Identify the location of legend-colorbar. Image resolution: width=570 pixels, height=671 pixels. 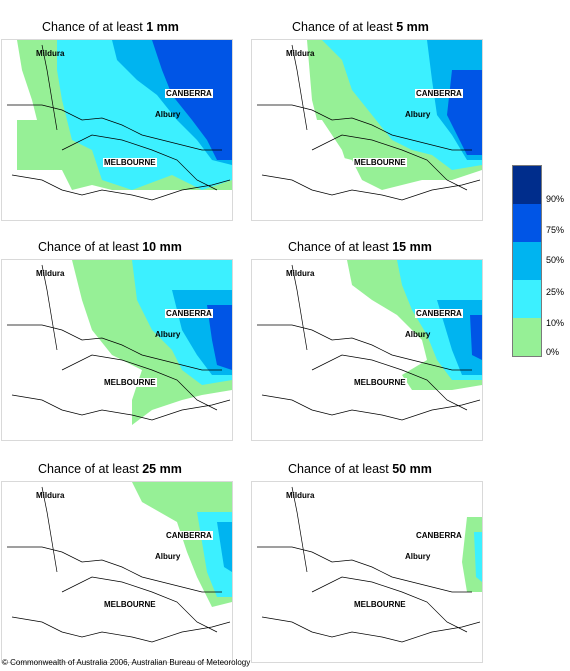
(527, 261).